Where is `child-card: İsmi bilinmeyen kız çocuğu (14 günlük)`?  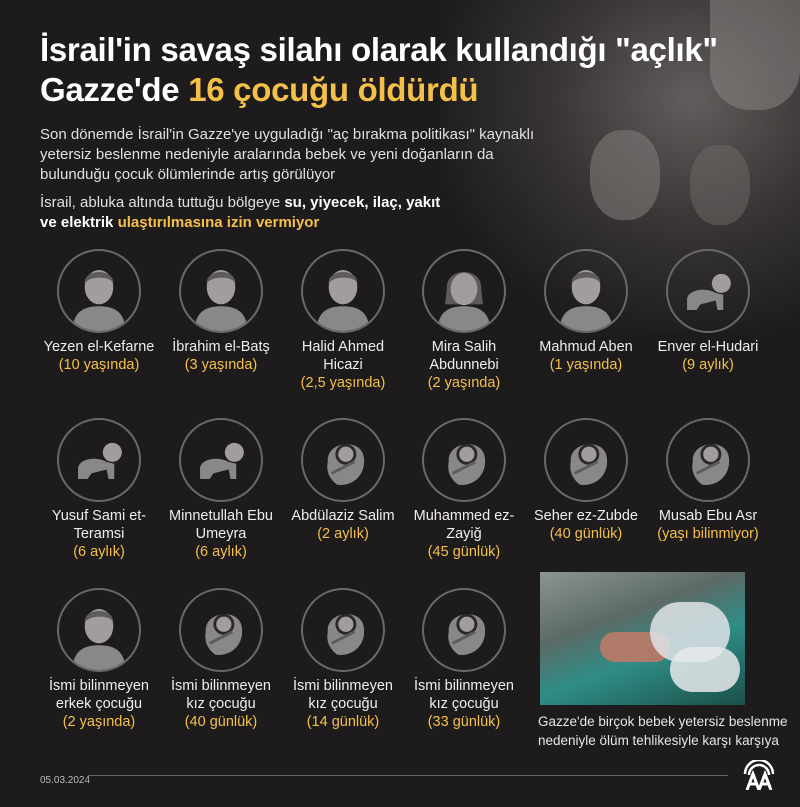
child-card: İsmi bilinmeyen kız çocuğu (14 günlük) is located at coordinates (343, 659).